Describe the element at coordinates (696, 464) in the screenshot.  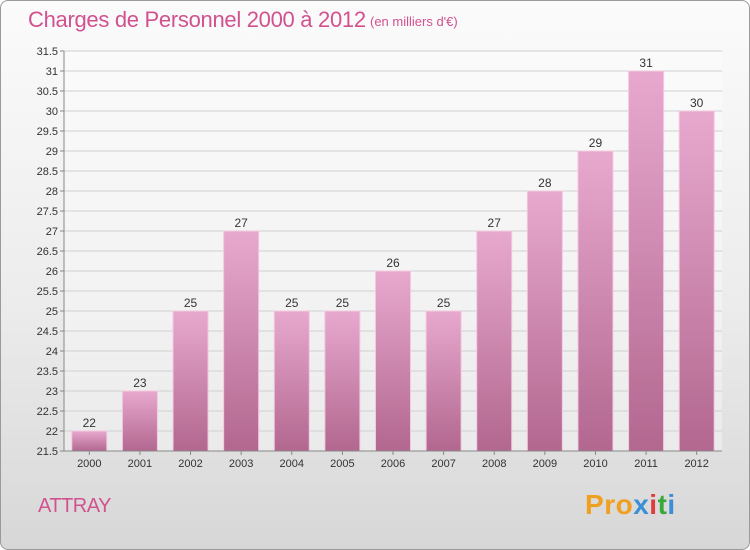
I see `x-tick-label: 2012` at that location.